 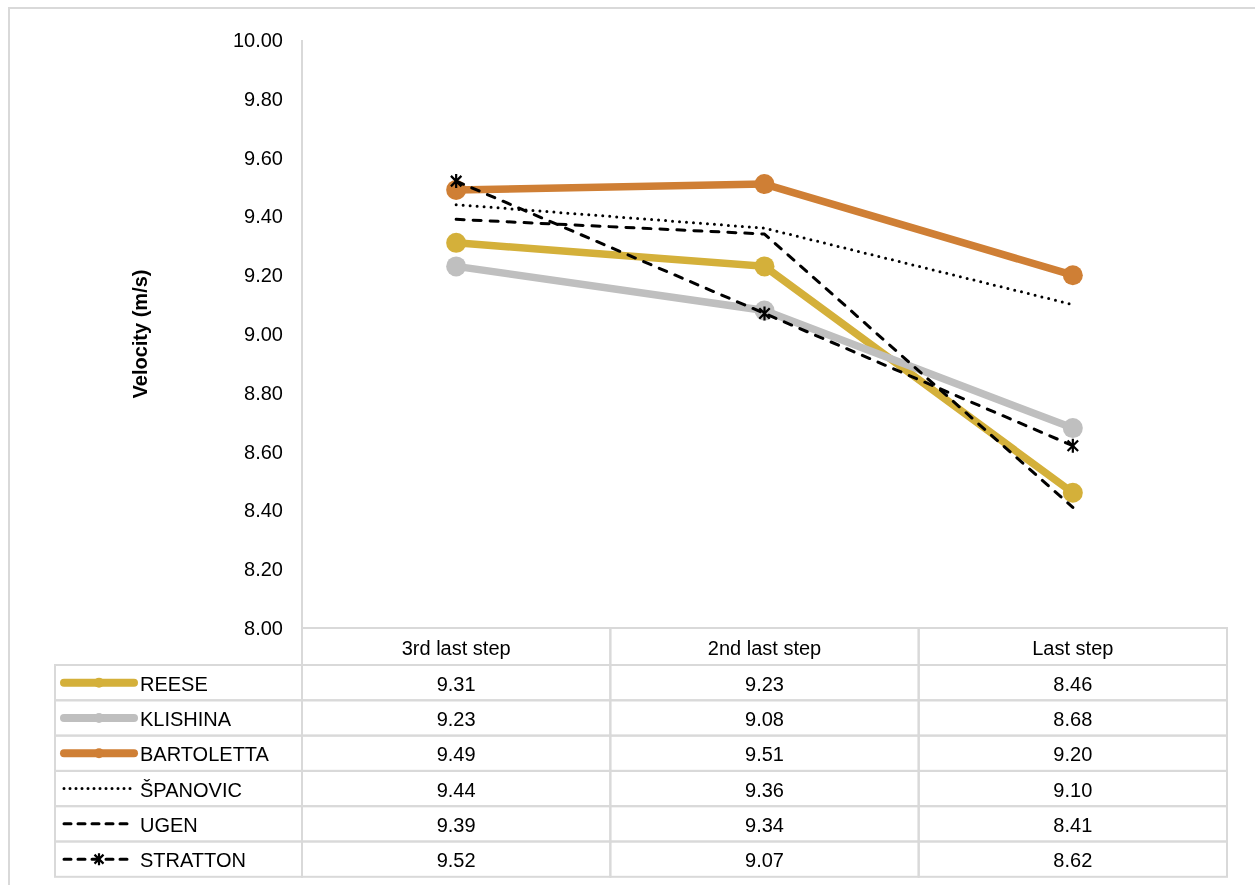 I want to click on data-label: 9.10, so click(x=1073, y=789).